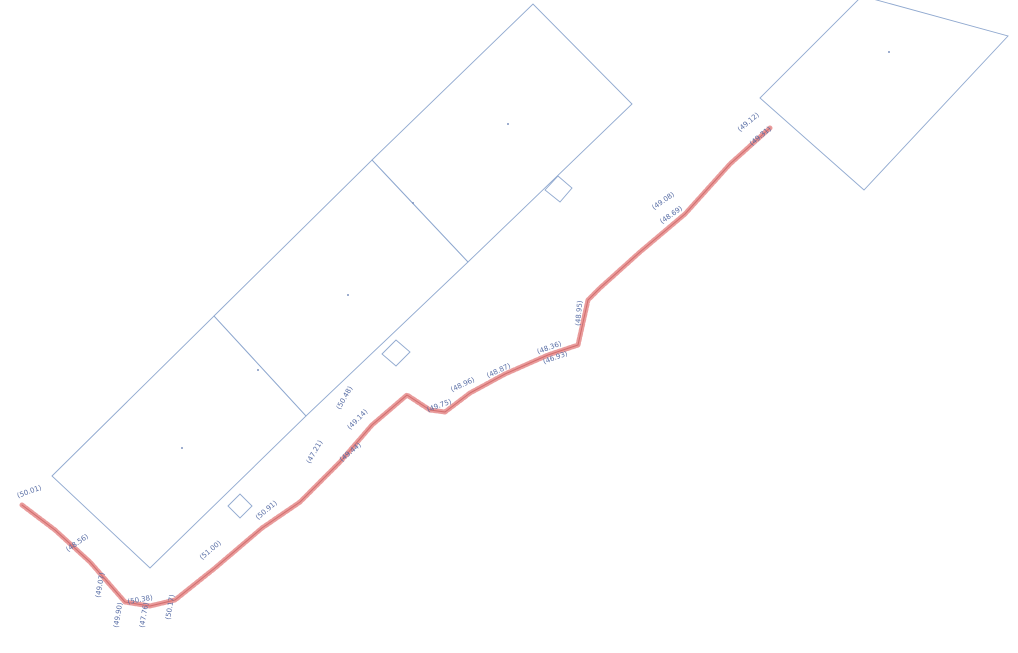 The height and width of the screenshot is (653, 1018). What do you see at coordinates (350, 452) in the screenshot?
I see `route-label: (49.44)` at bounding box center [350, 452].